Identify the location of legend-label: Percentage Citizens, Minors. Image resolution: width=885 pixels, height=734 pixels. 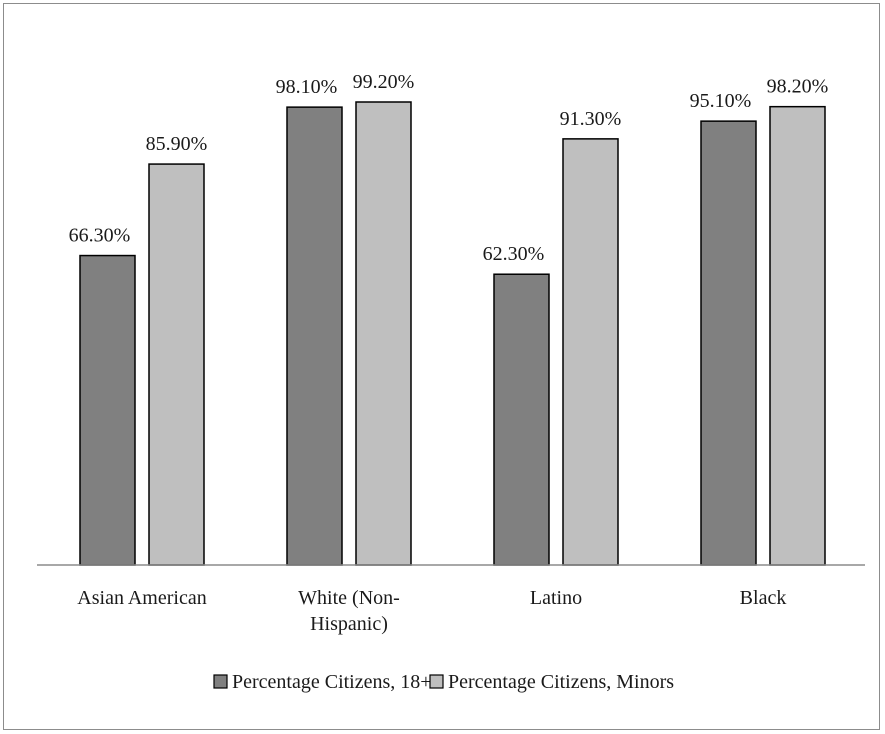
(561, 682).